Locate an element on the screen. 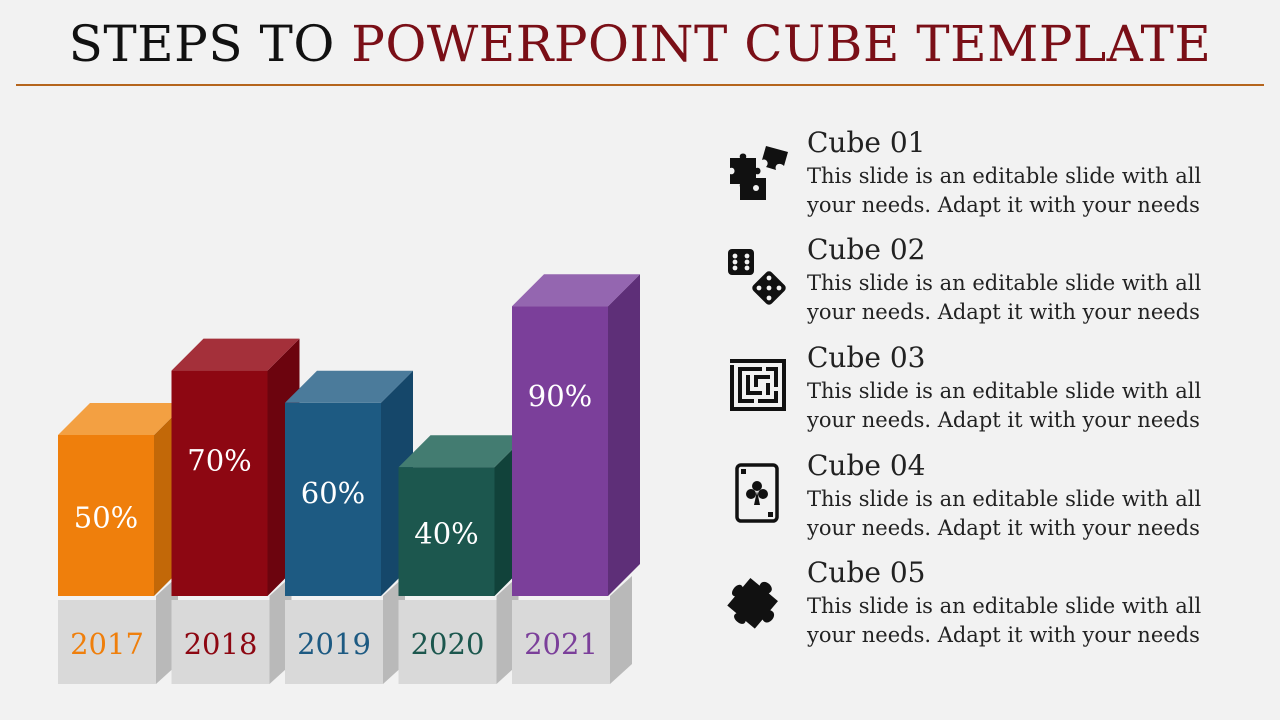 This screenshot has width=1280, height=720. value-label: 70% is located at coordinates (219, 461).